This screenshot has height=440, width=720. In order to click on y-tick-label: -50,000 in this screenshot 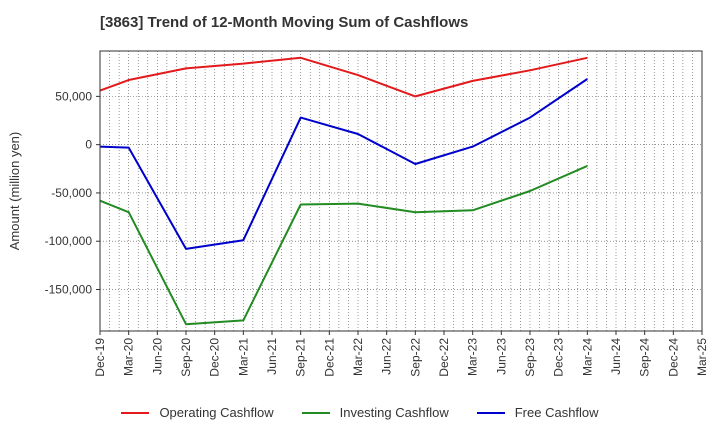, I will do `click(71, 193)`.